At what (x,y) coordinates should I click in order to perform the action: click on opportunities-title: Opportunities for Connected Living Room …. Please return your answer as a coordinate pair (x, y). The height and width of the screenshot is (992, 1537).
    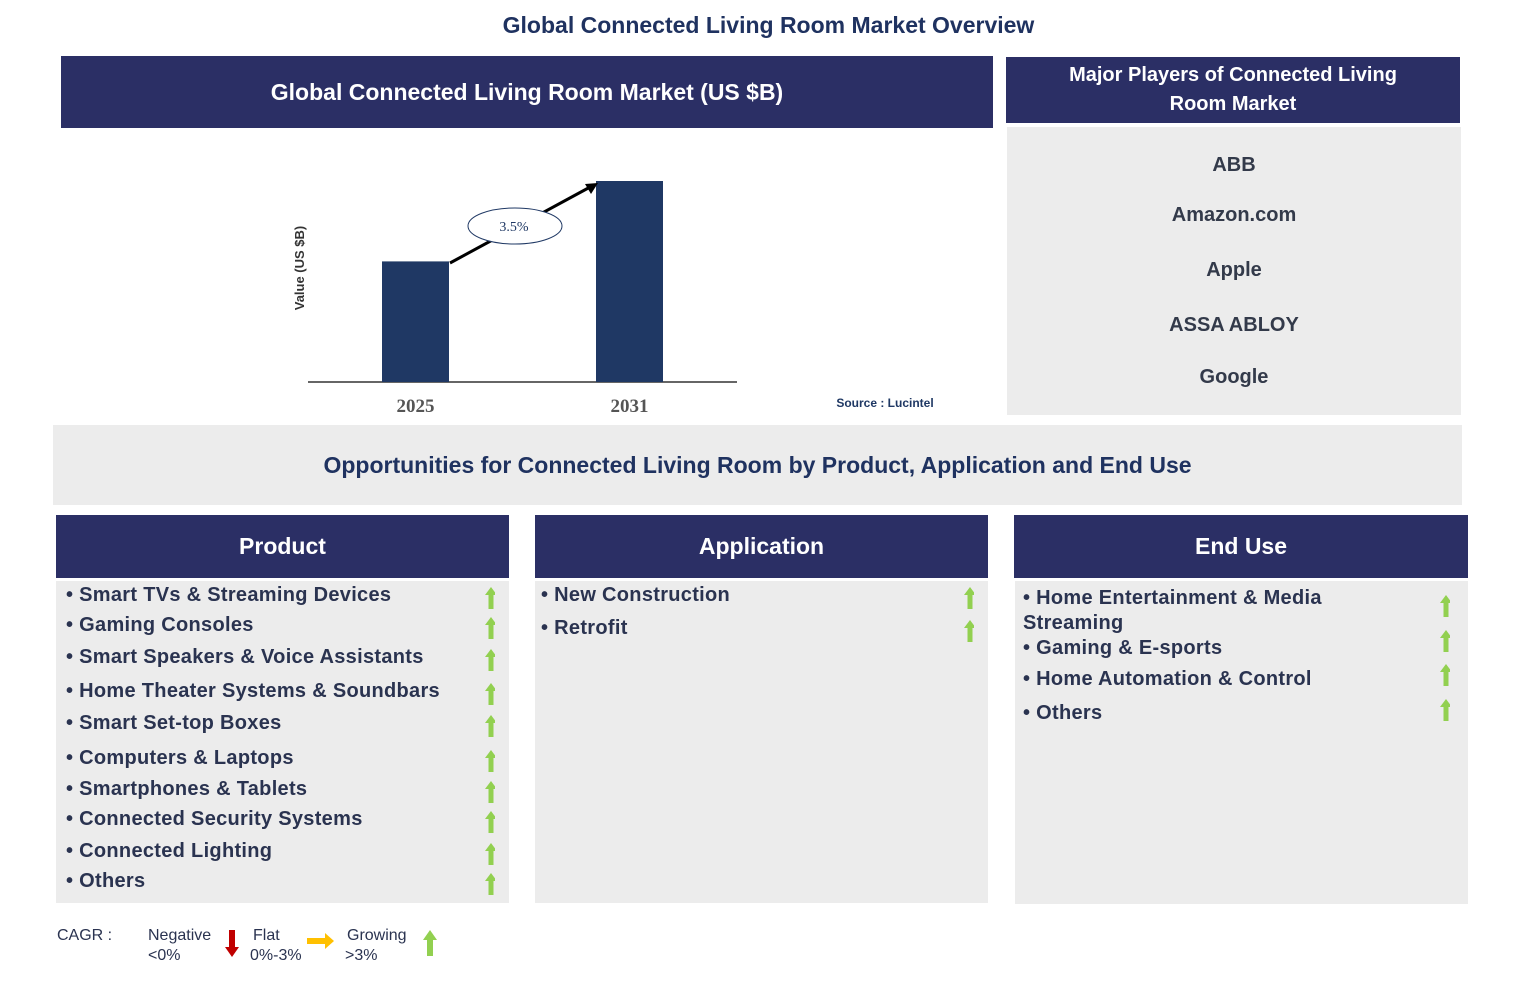
    Looking at the image, I should click on (757, 465).